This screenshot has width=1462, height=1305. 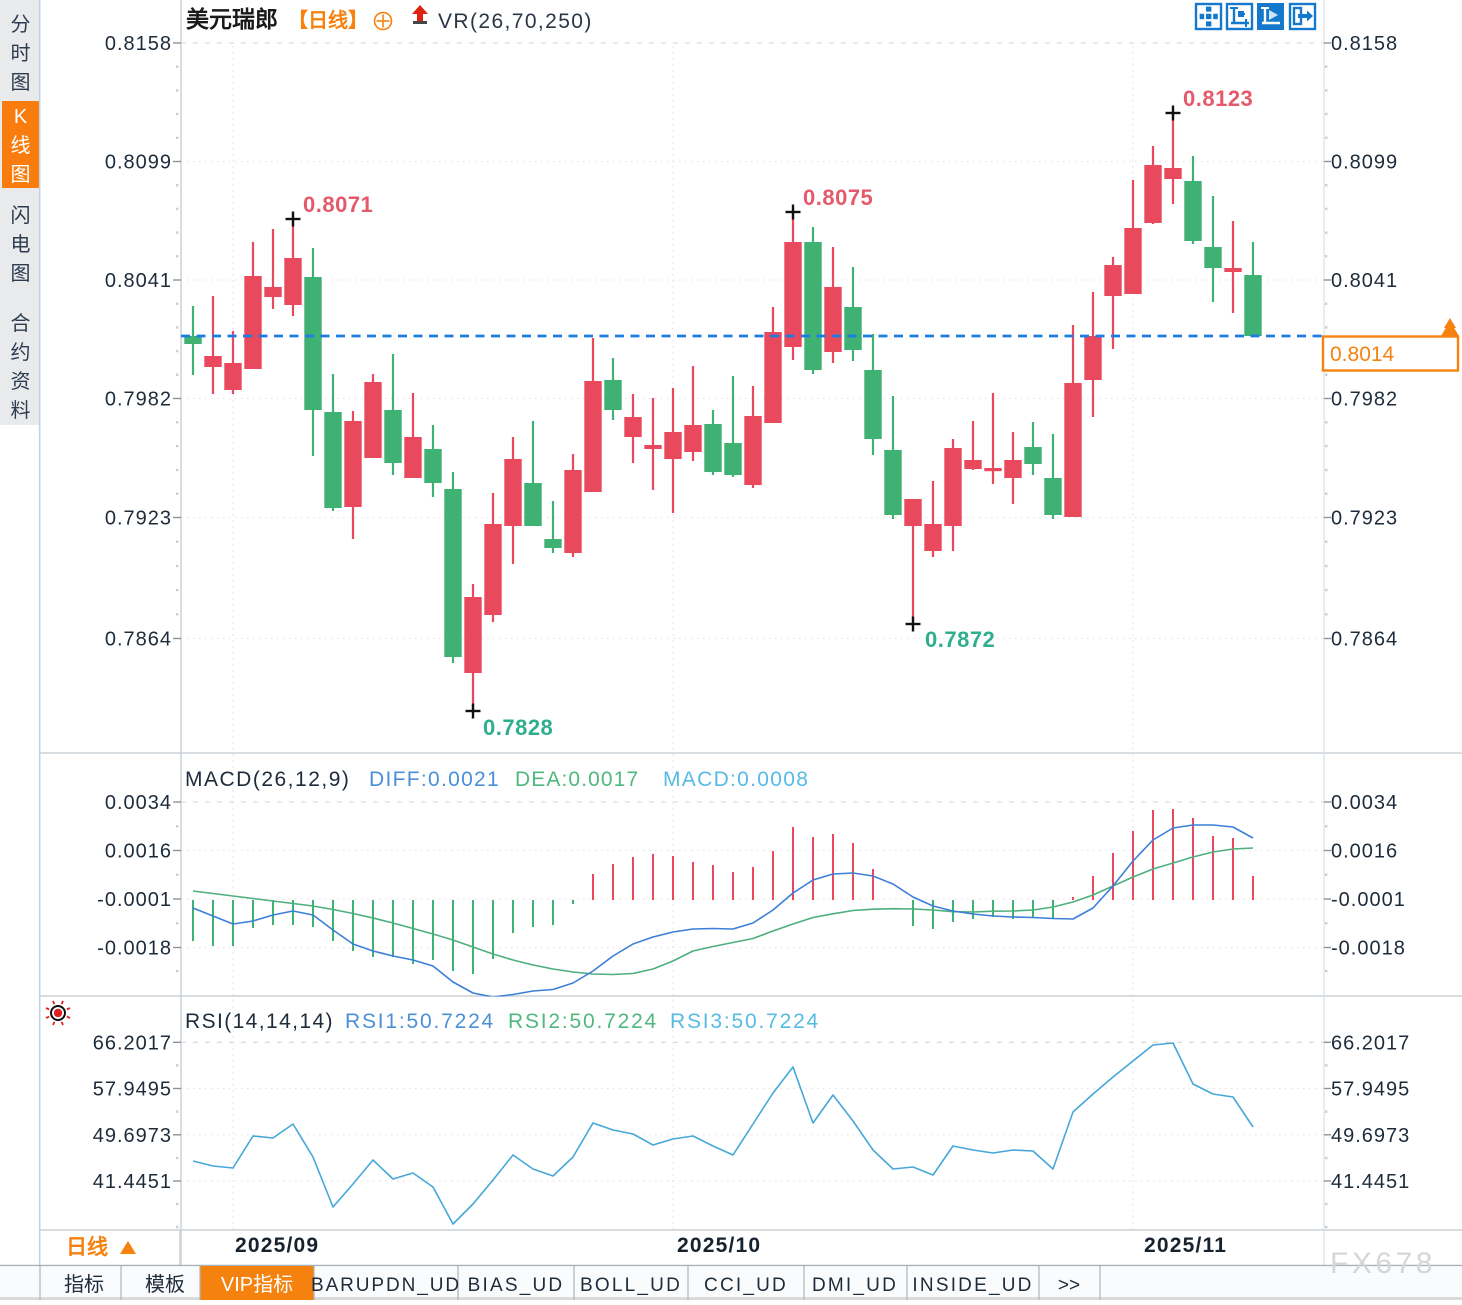 What do you see at coordinates (1362, 354) in the screenshot?
I see `svg-text: 0.8014` at bounding box center [1362, 354].